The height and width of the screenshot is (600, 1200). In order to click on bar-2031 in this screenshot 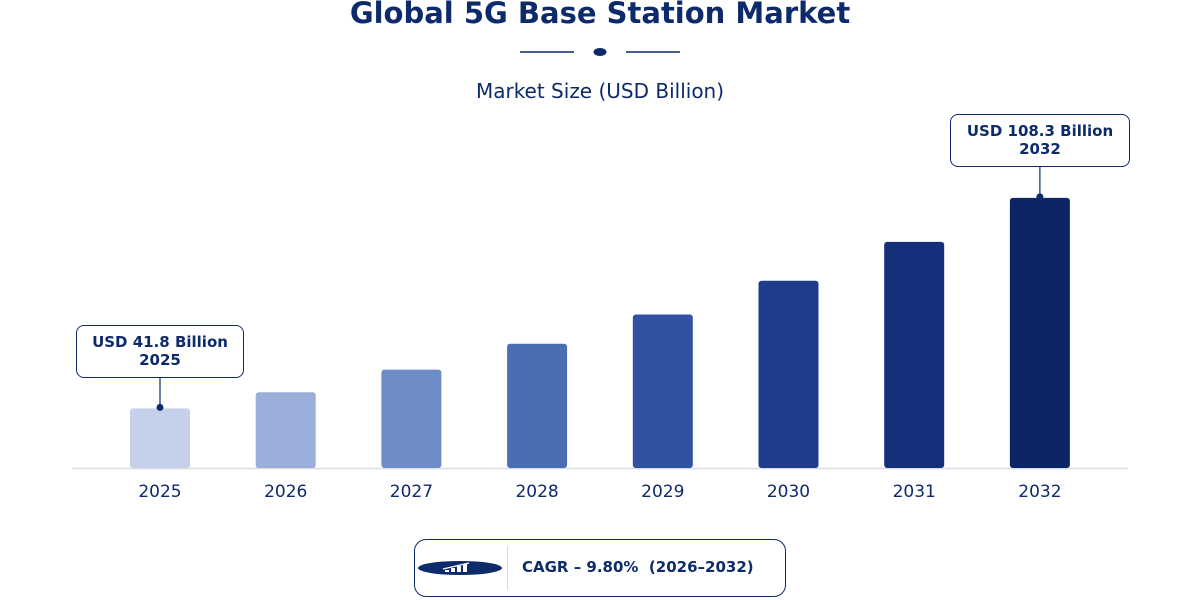, I will do `click(914, 354)`.